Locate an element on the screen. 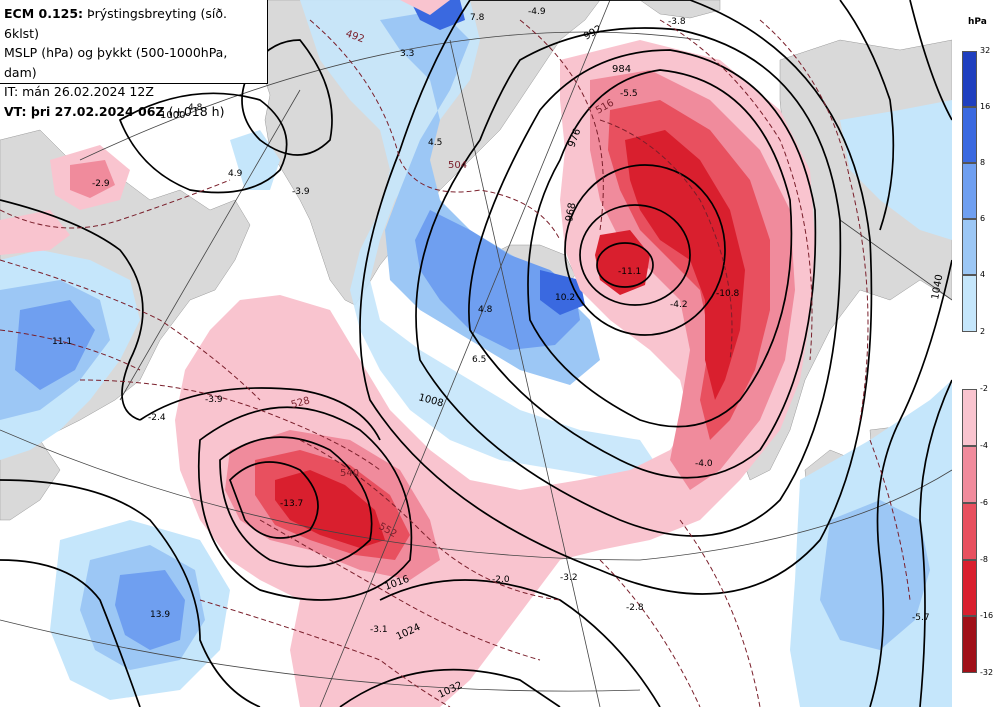  legend-tick: -2 is located at coordinates (984, 388).